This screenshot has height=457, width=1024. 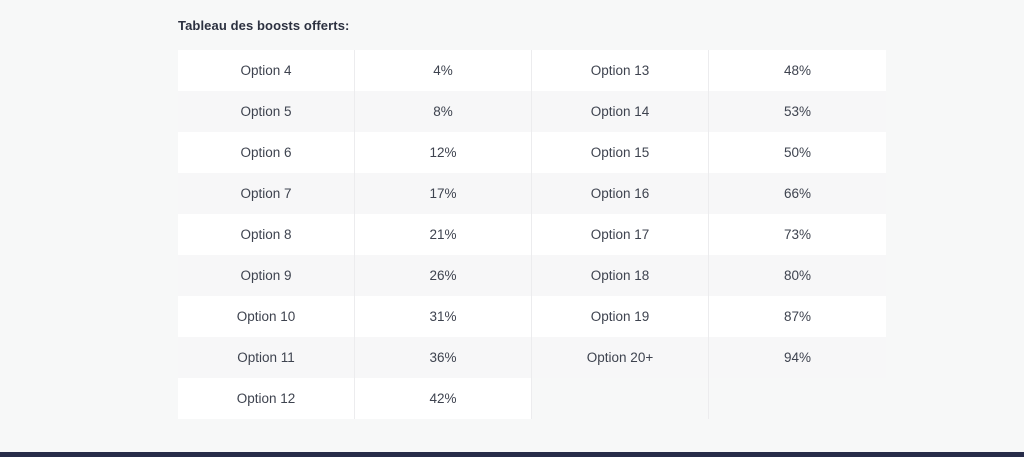 I want to click on option-label-cell: Option 16, so click(x=620, y=193).